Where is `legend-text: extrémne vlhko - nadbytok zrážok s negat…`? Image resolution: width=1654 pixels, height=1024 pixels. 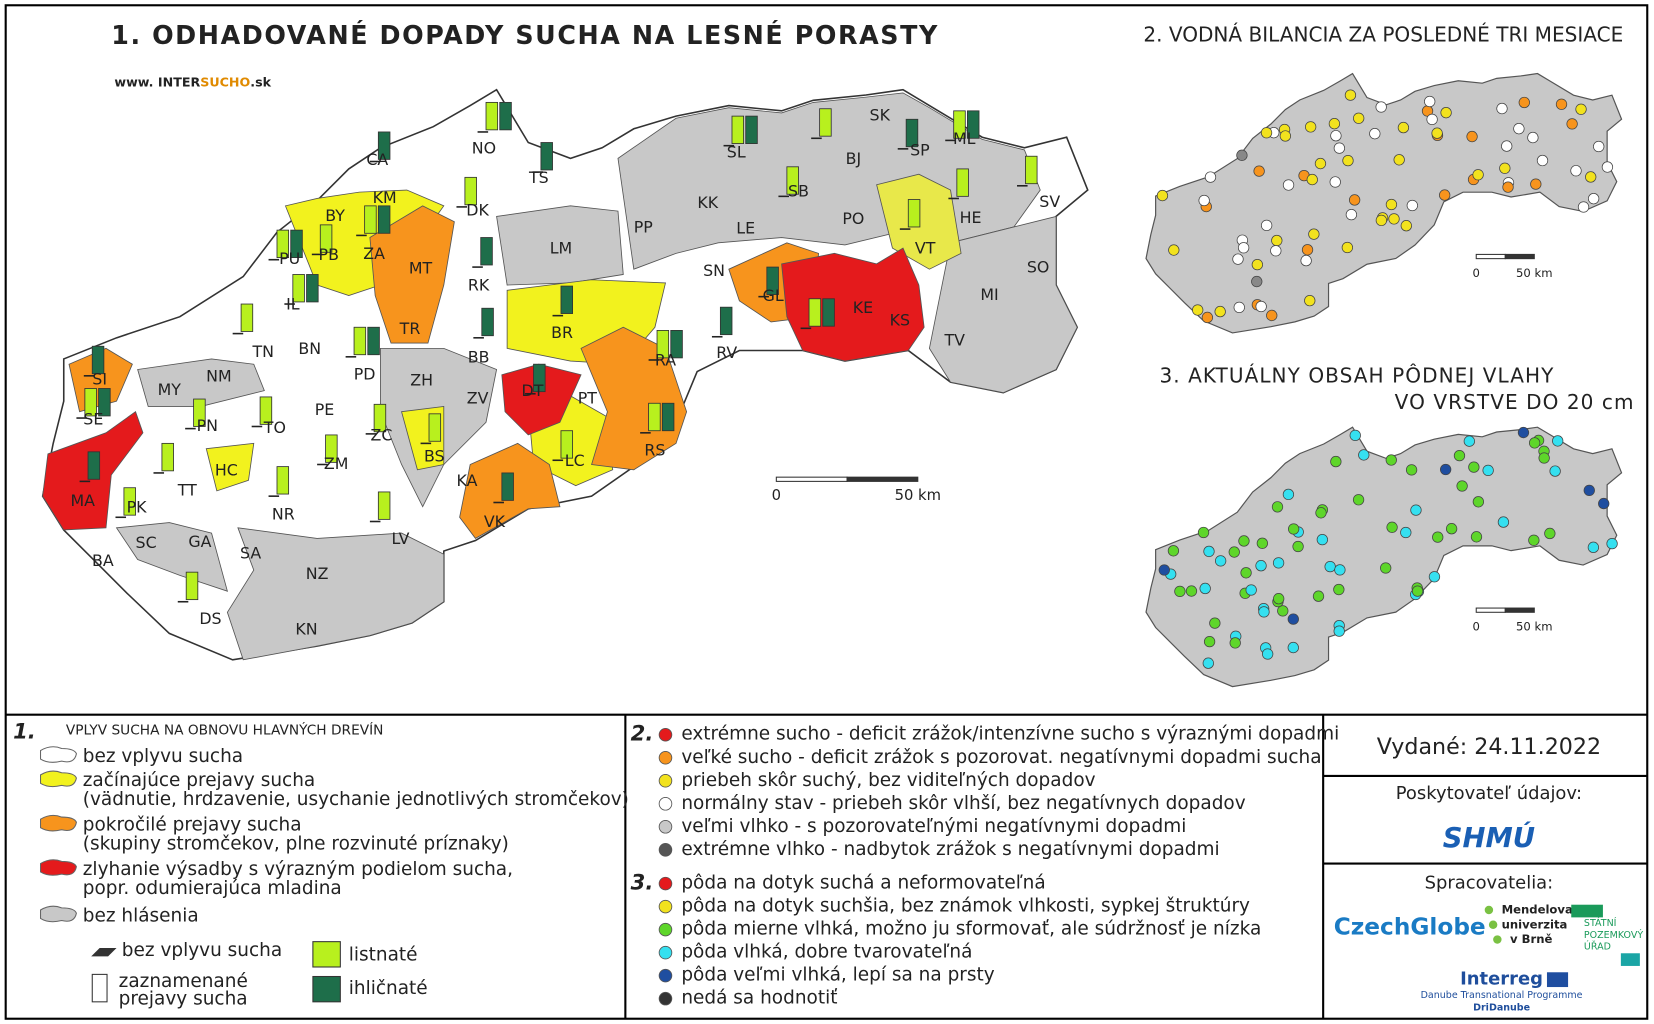 legend-text: extrémne vlhko - nadbytok zrážok s negat… is located at coordinates (950, 849).